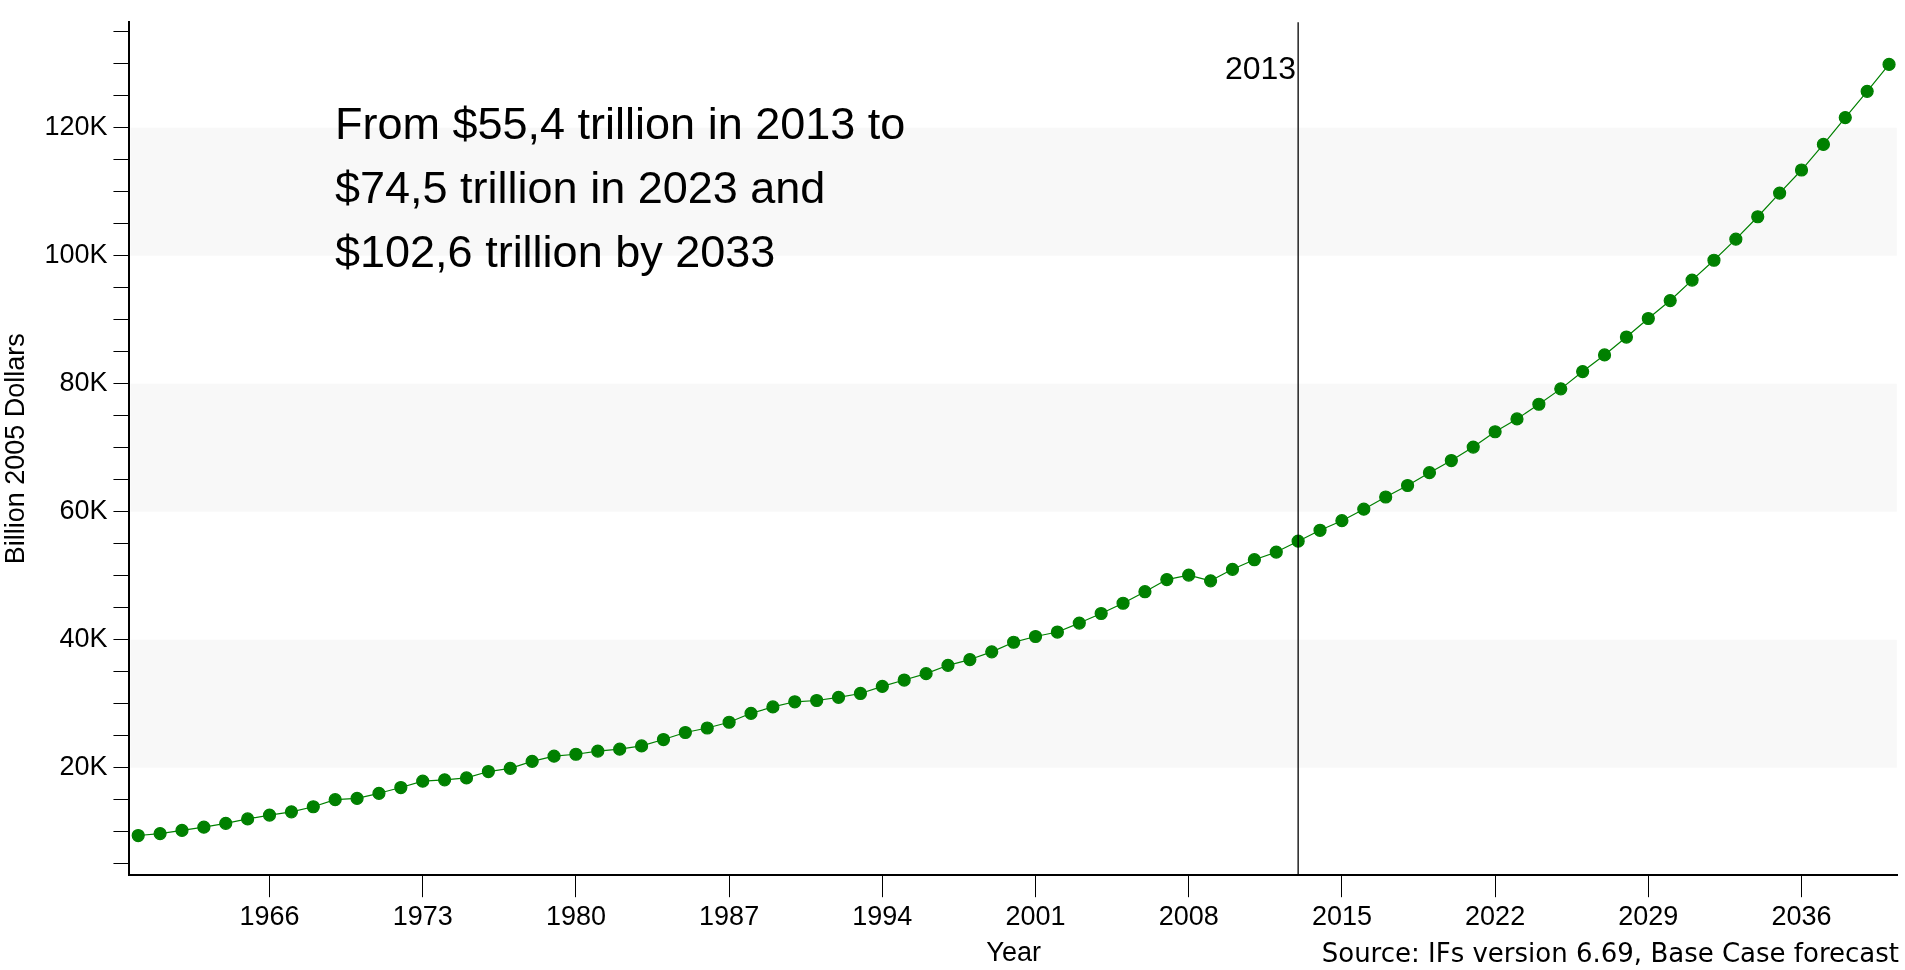 The height and width of the screenshot is (970, 1905). I want to click on x-tick-label: 2029, so click(1648, 915).